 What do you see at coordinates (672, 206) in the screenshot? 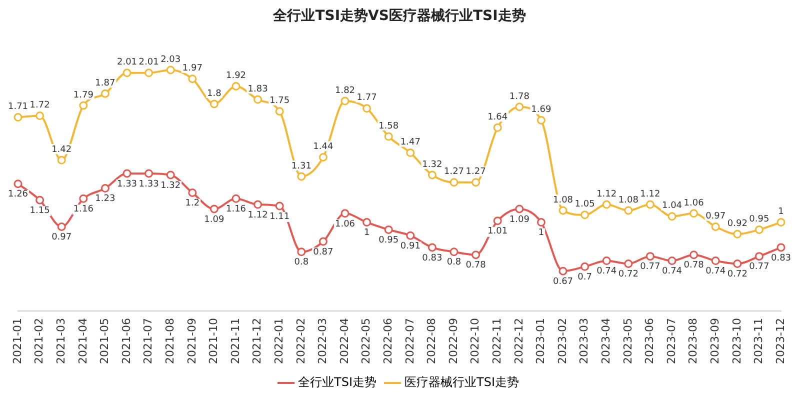
I see `data-label: 1.04` at bounding box center [672, 206].